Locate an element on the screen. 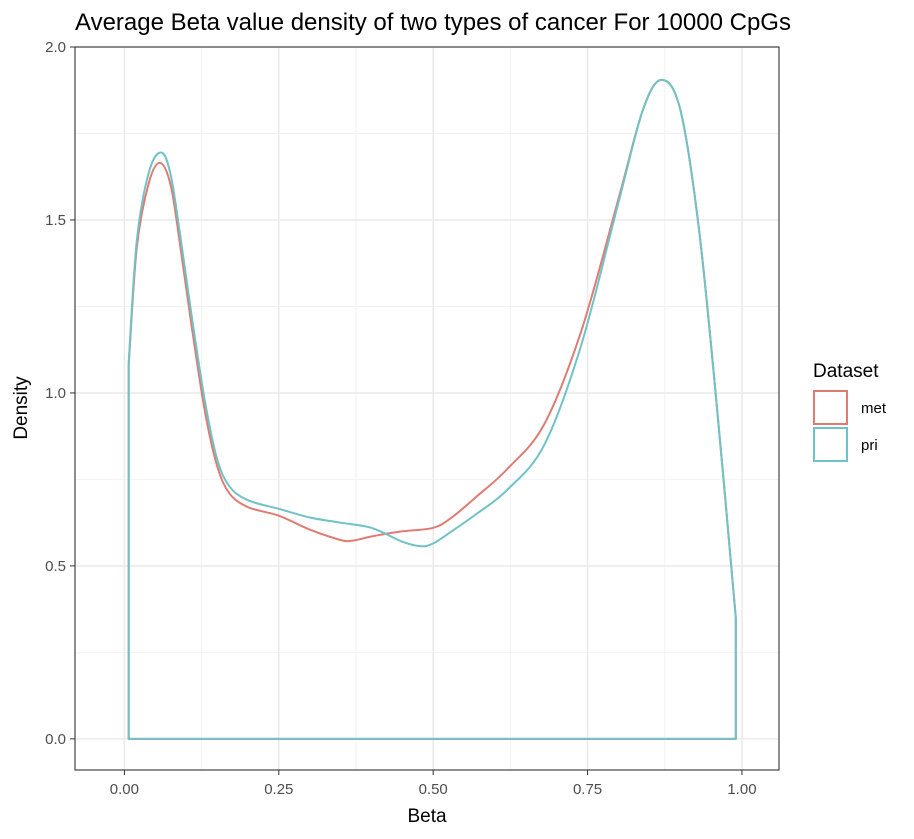 The image size is (914, 839). legend-label-met: met is located at coordinates (874, 408).